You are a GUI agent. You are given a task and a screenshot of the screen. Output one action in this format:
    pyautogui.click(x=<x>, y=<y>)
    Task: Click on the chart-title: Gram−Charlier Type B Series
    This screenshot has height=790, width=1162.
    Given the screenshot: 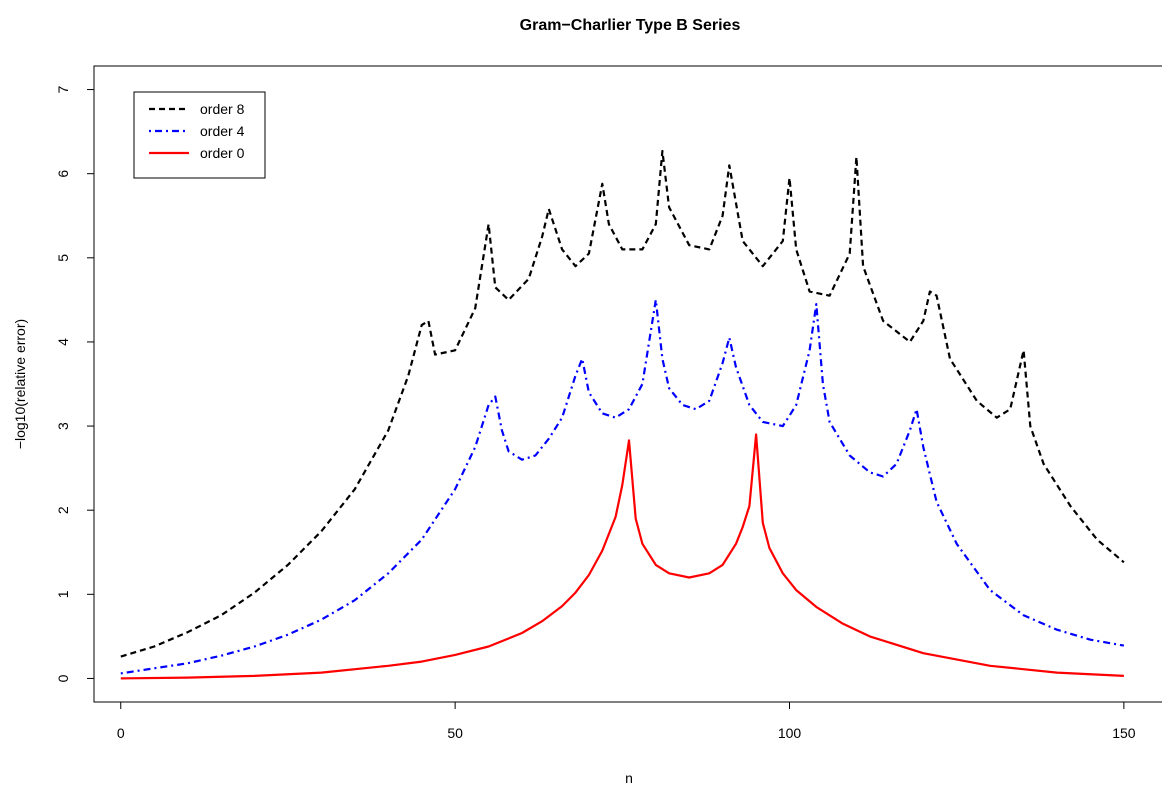 What is the action you would take?
    pyautogui.click(x=630, y=25)
    